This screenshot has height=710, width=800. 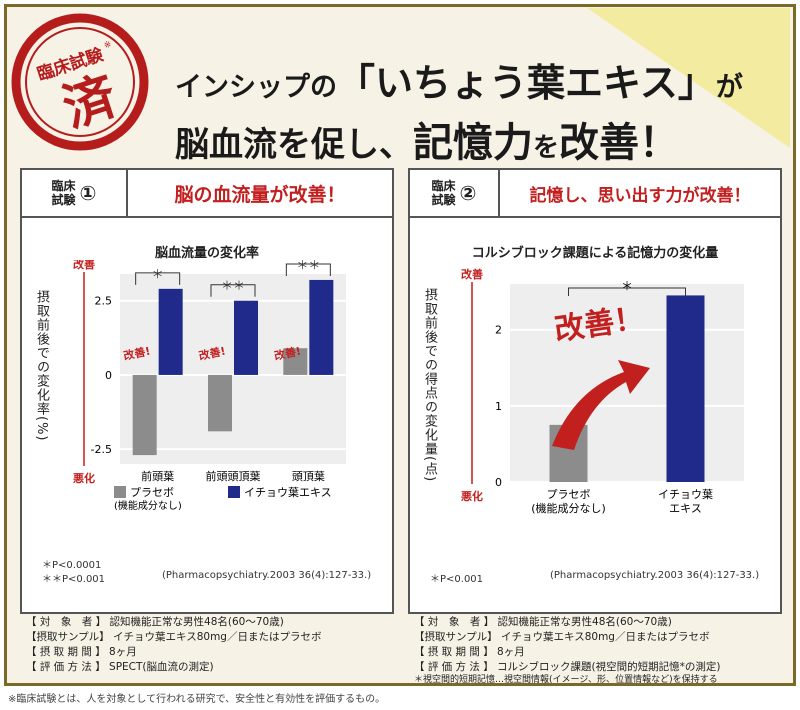 What do you see at coordinates (81, 652) in the screenshot?
I see `panel1-info-2: 【 摂 取 期 間 】 8ヶ月` at bounding box center [81, 652].